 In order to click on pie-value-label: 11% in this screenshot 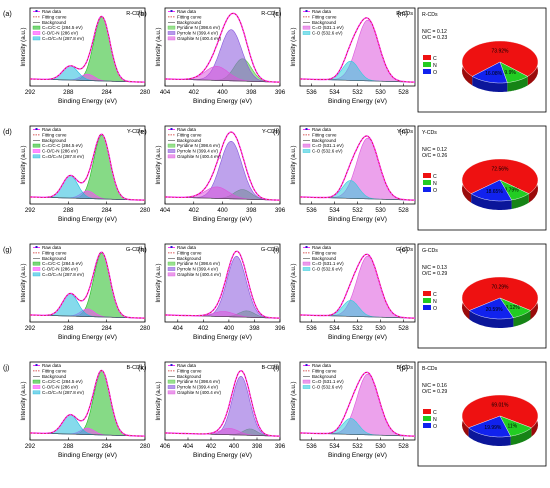, I will do `click(512, 426)`.